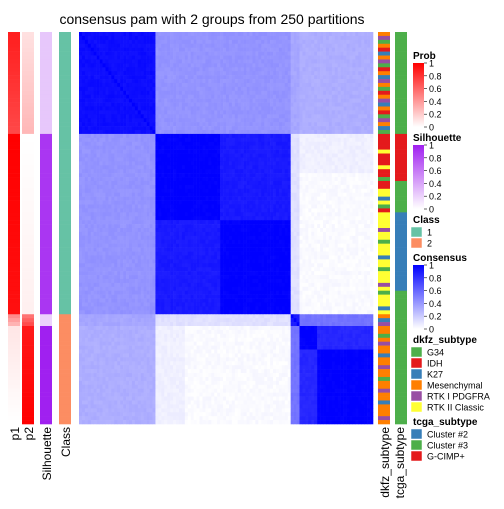 Image resolution: width=504 pixels, height=509 pixels. What do you see at coordinates (65, 390) in the screenshot?
I see `class-cell` at bounding box center [65, 390].